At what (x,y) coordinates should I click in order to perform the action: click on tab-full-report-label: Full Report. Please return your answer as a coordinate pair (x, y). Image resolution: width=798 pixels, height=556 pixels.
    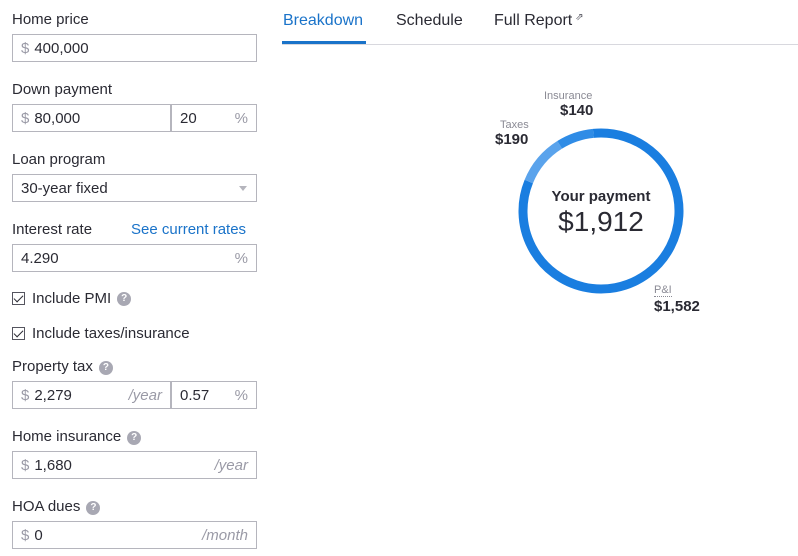
    Looking at the image, I should click on (533, 20).